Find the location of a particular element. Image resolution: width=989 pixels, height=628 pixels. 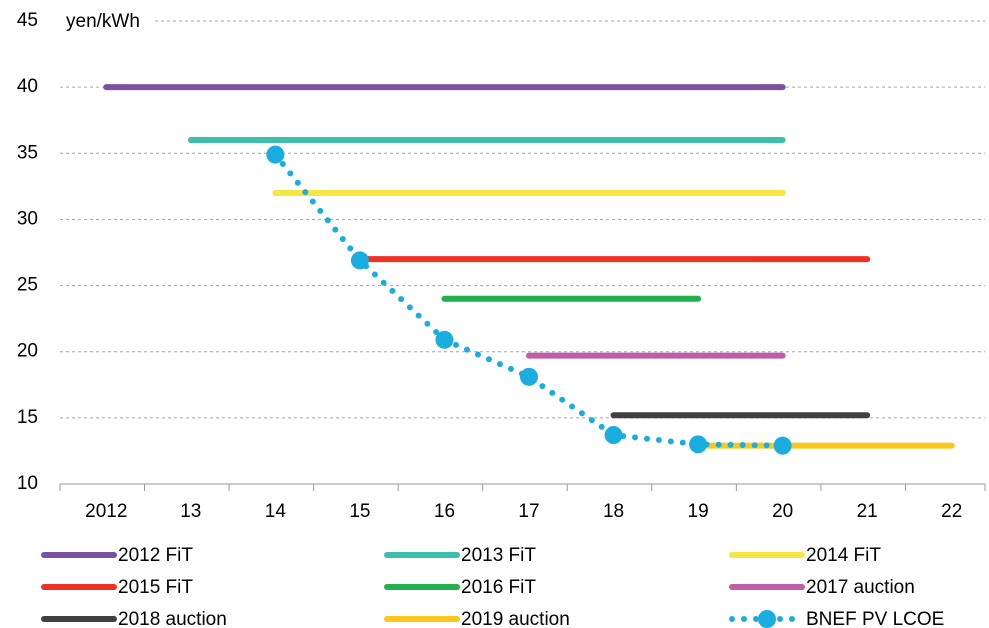

y-tick-label: 35 is located at coordinates (27, 152).